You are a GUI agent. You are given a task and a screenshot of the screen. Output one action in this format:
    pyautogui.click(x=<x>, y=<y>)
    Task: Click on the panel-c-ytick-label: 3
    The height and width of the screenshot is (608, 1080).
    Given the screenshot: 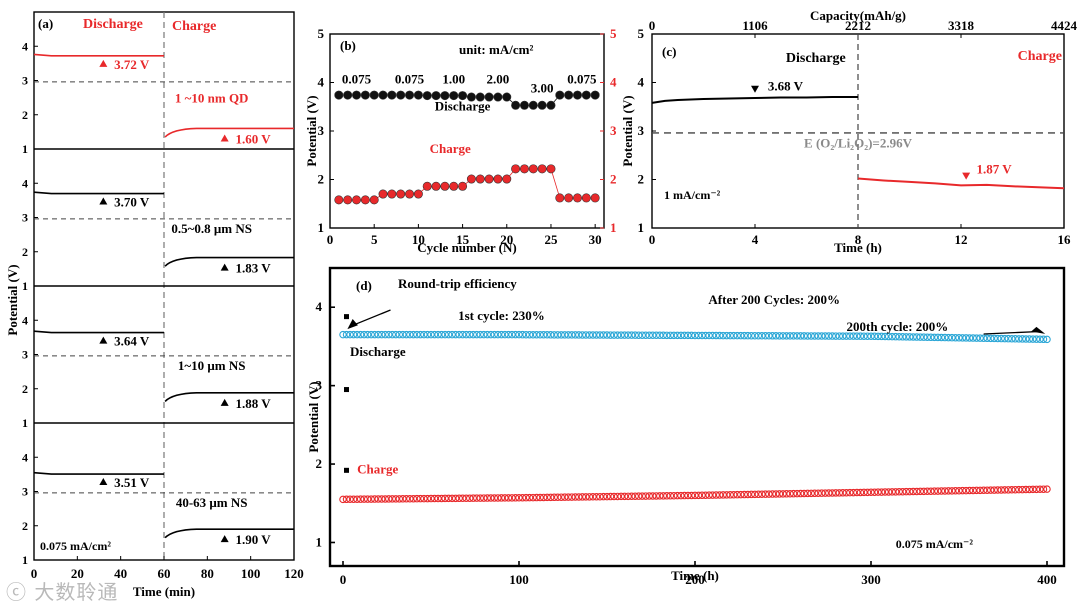 What is the action you would take?
    pyautogui.click(x=641, y=130)
    